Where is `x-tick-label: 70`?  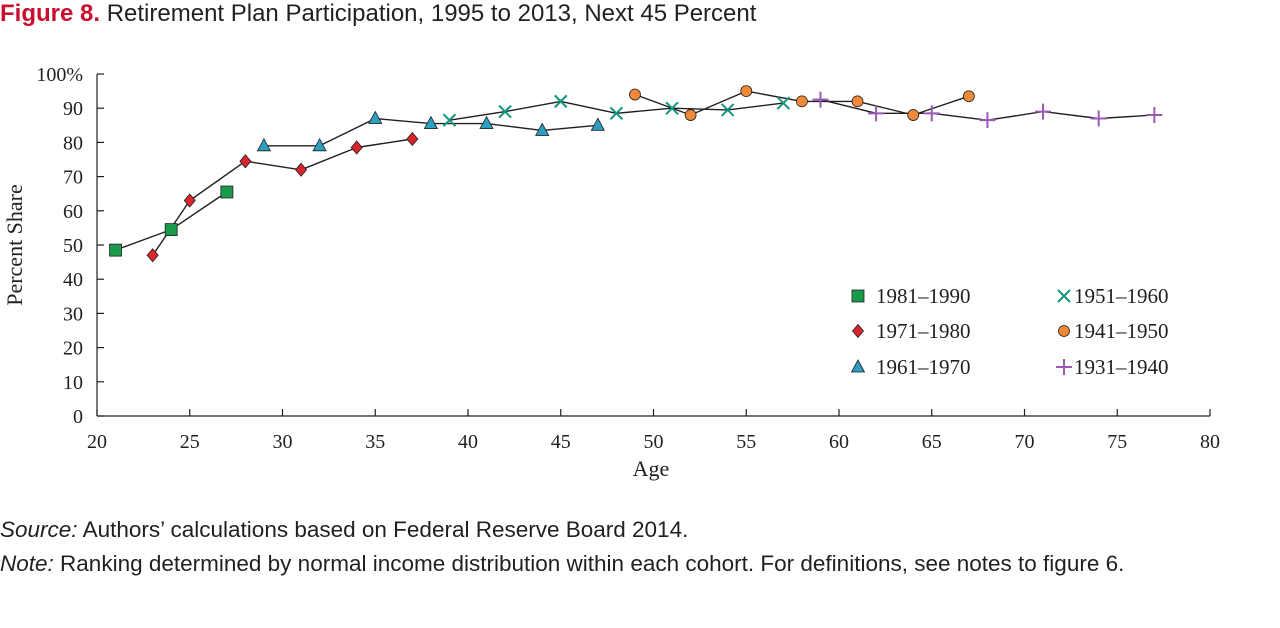
x-tick-label: 70 is located at coordinates (1025, 442).